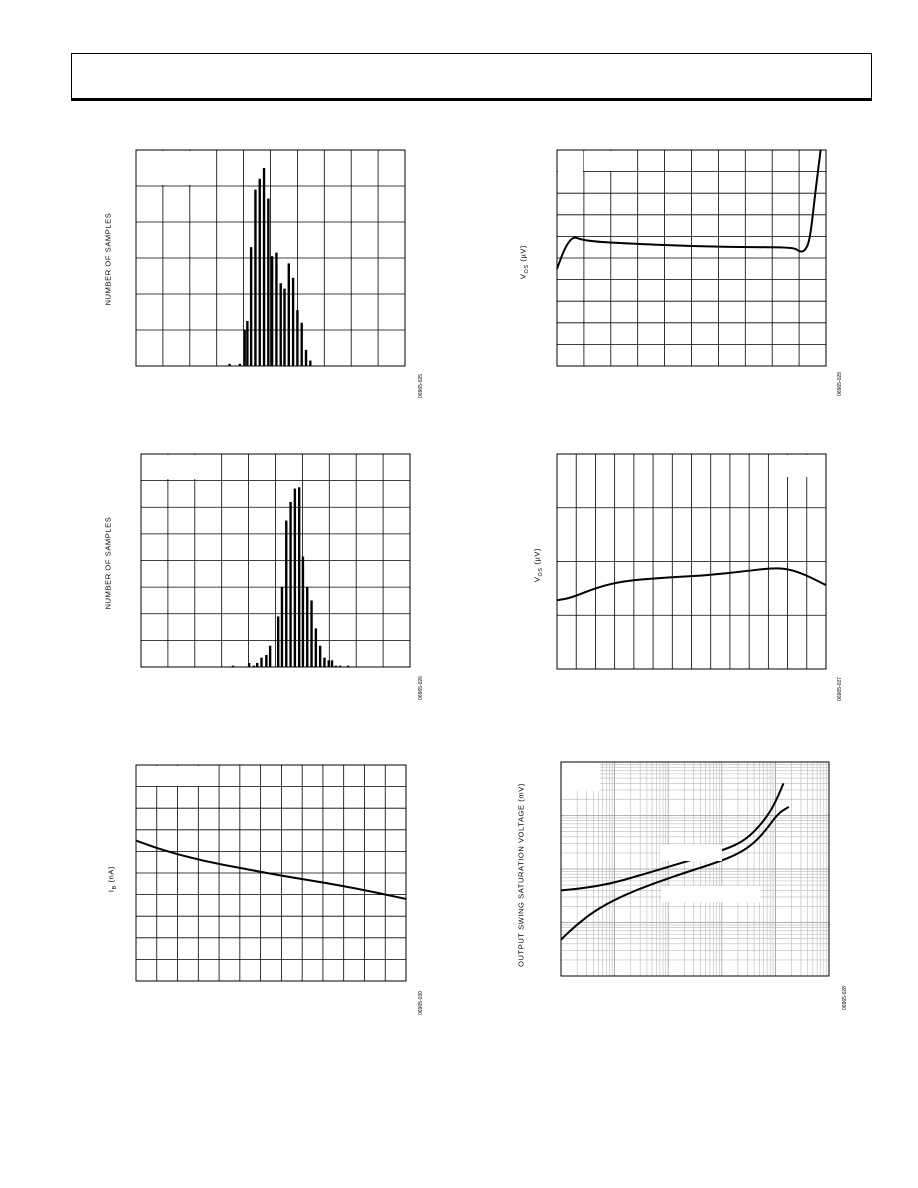 The image size is (918, 1188). Describe the element at coordinates (521, 875) in the screenshot. I see `y-axis-label: OUTPUT SWING SATURATION VOLTAGE (mV)` at that location.